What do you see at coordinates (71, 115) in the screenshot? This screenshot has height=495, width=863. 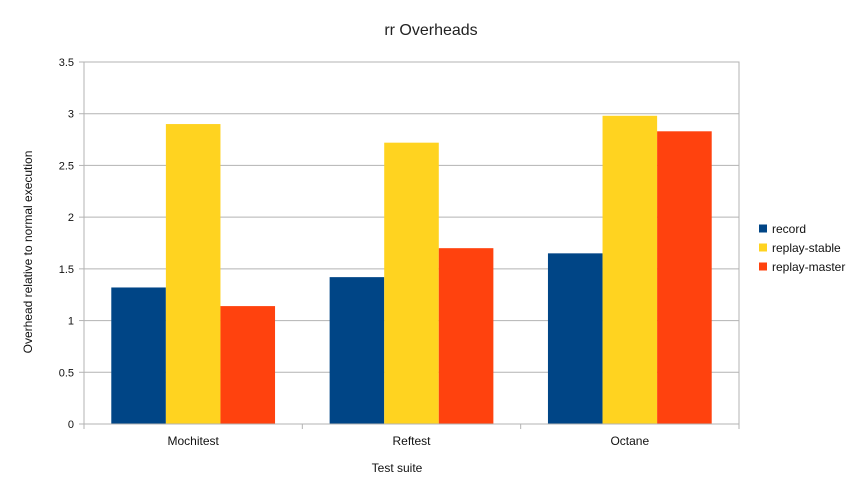 I see `y-tick-label: 3` at bounding box center [71, 115].